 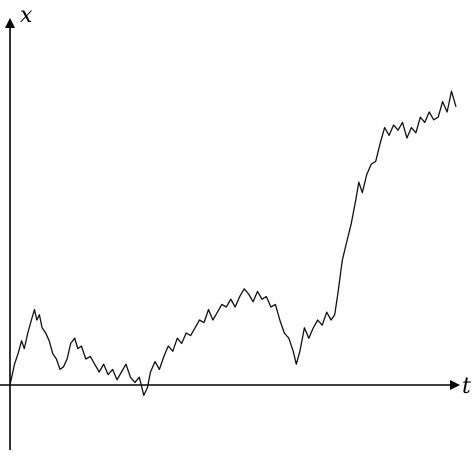 I want to click on y-axis-arrow-icon, so click(x=10, y=23).